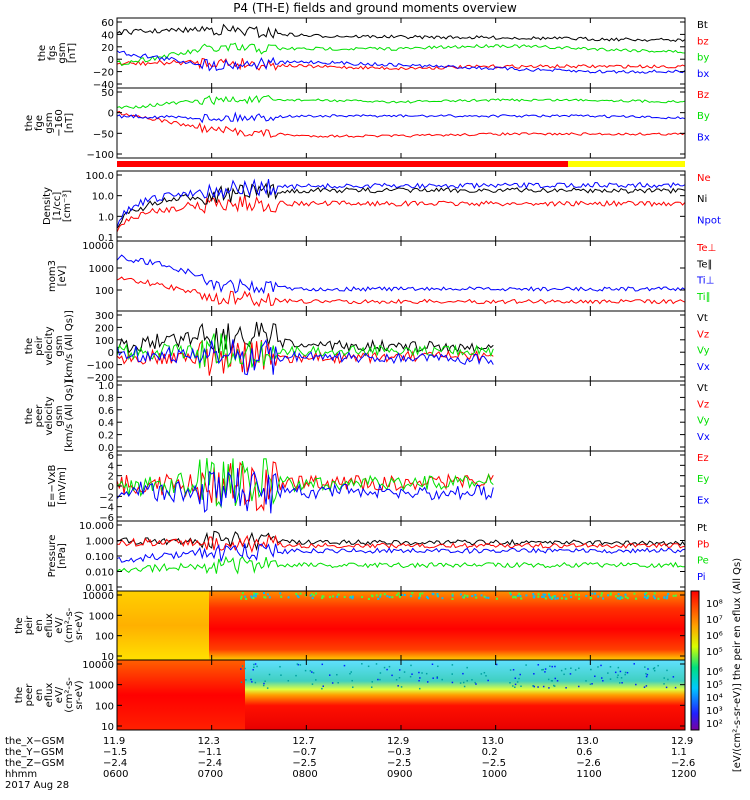 The height and width of the screenshot is (800, 750). Describe the element at coordinates (342, 164) in the screenshot. I see `mode-bar-red` at that location.